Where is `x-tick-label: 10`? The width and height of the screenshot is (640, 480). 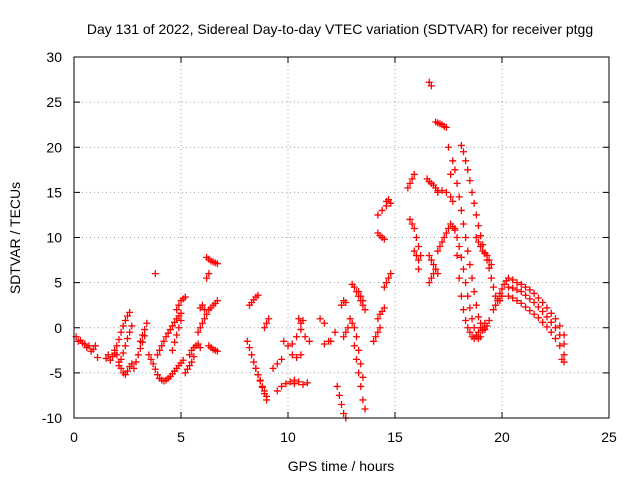
x-tick-label: 10 is located at coordinates (288, 437).